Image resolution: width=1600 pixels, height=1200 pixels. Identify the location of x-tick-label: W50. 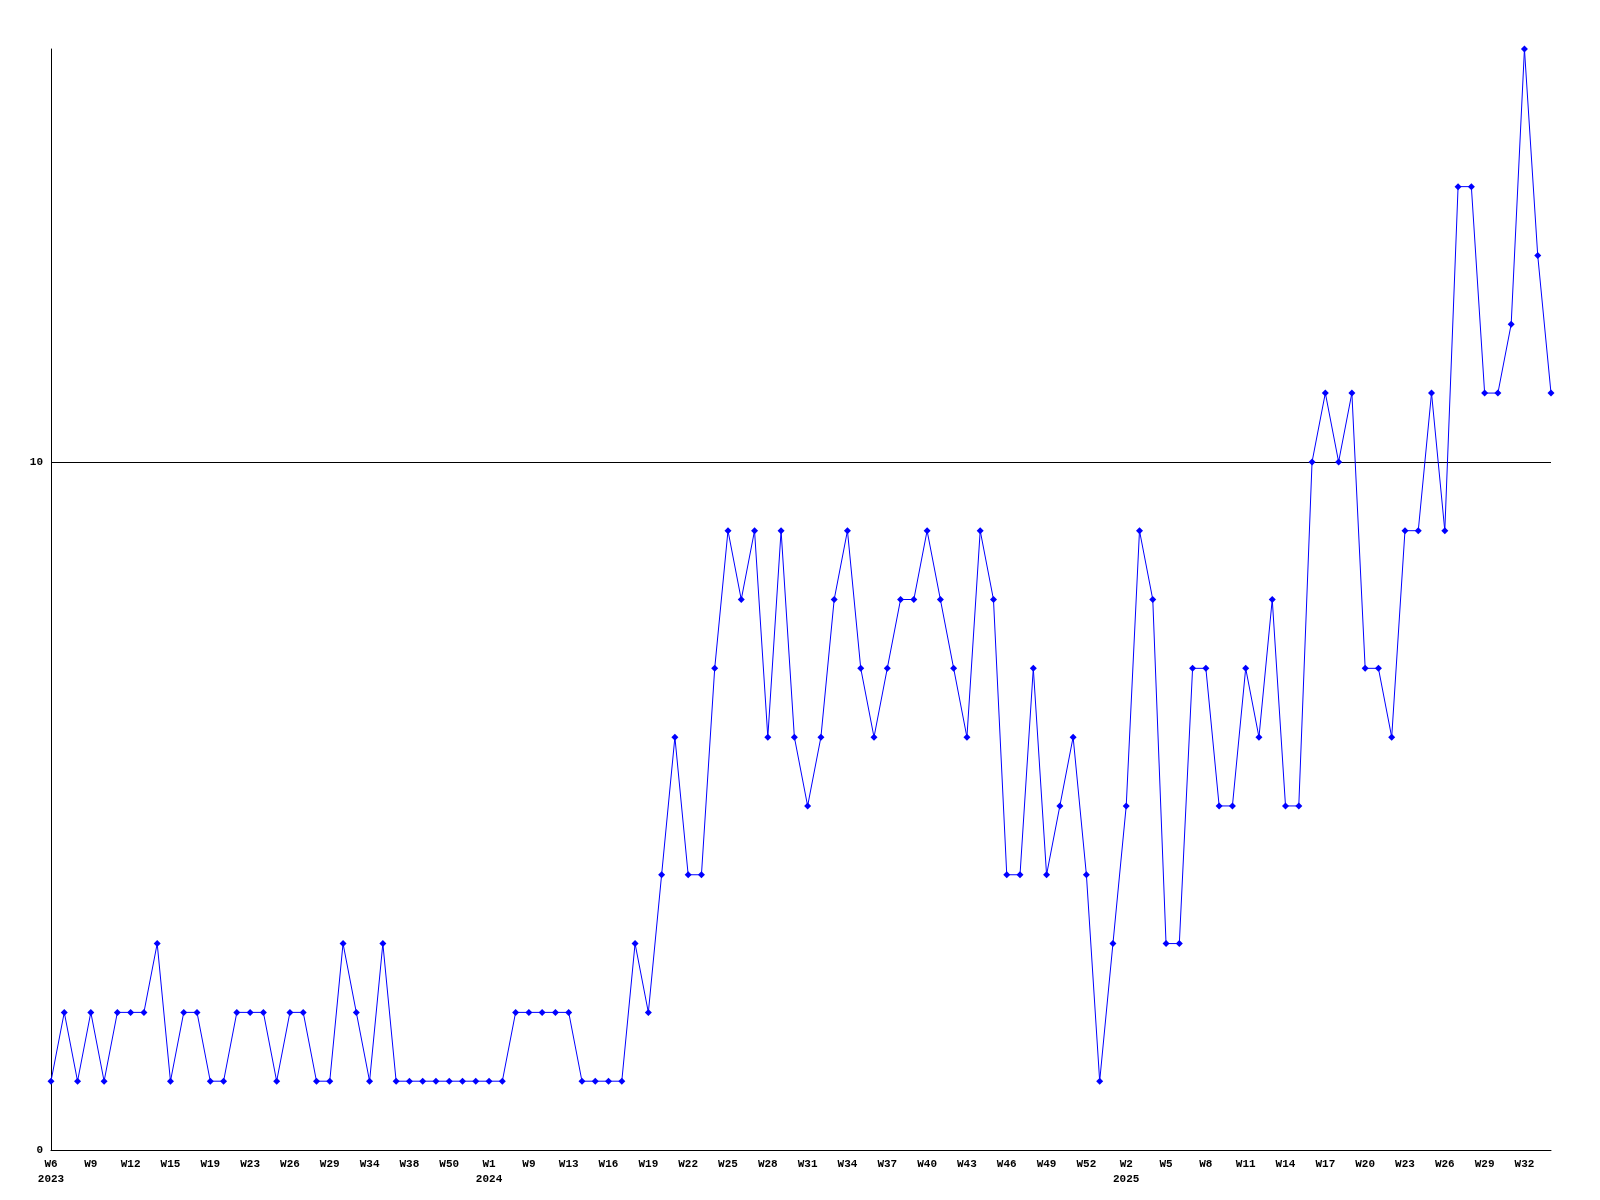
(449, 1163).